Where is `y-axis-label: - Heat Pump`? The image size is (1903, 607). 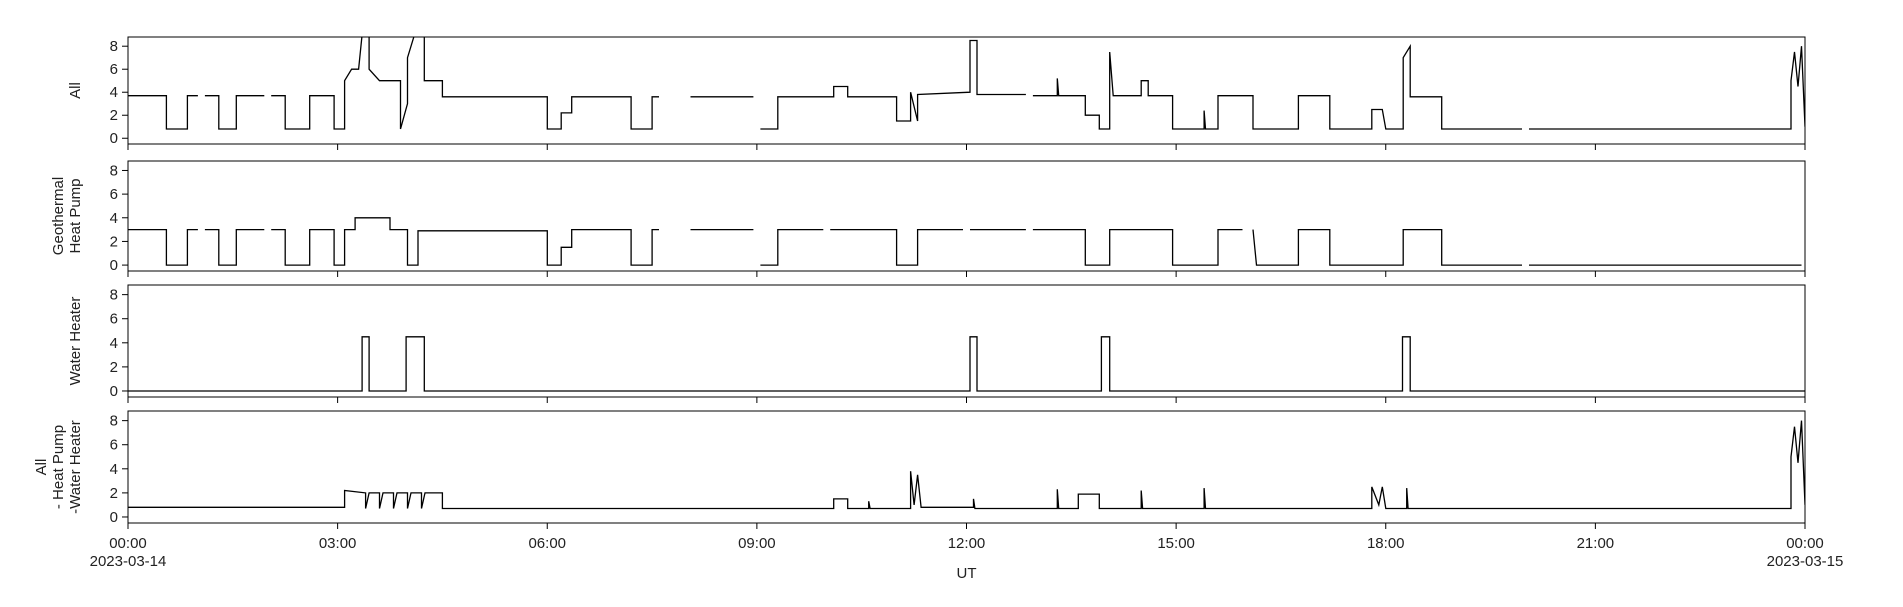
y-axis-label: - Heat Pump is located at coordinates (58, 467).